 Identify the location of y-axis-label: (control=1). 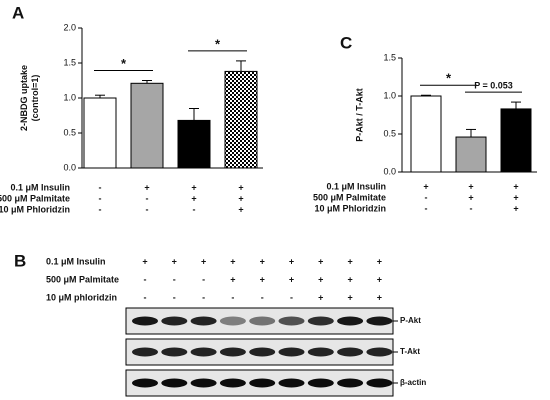
(35, 98).